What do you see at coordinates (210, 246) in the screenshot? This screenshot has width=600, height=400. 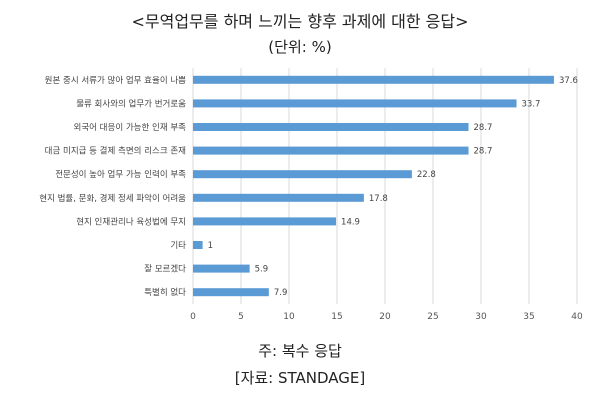 I see `data-label: 1` at bounding box center [210, 246].